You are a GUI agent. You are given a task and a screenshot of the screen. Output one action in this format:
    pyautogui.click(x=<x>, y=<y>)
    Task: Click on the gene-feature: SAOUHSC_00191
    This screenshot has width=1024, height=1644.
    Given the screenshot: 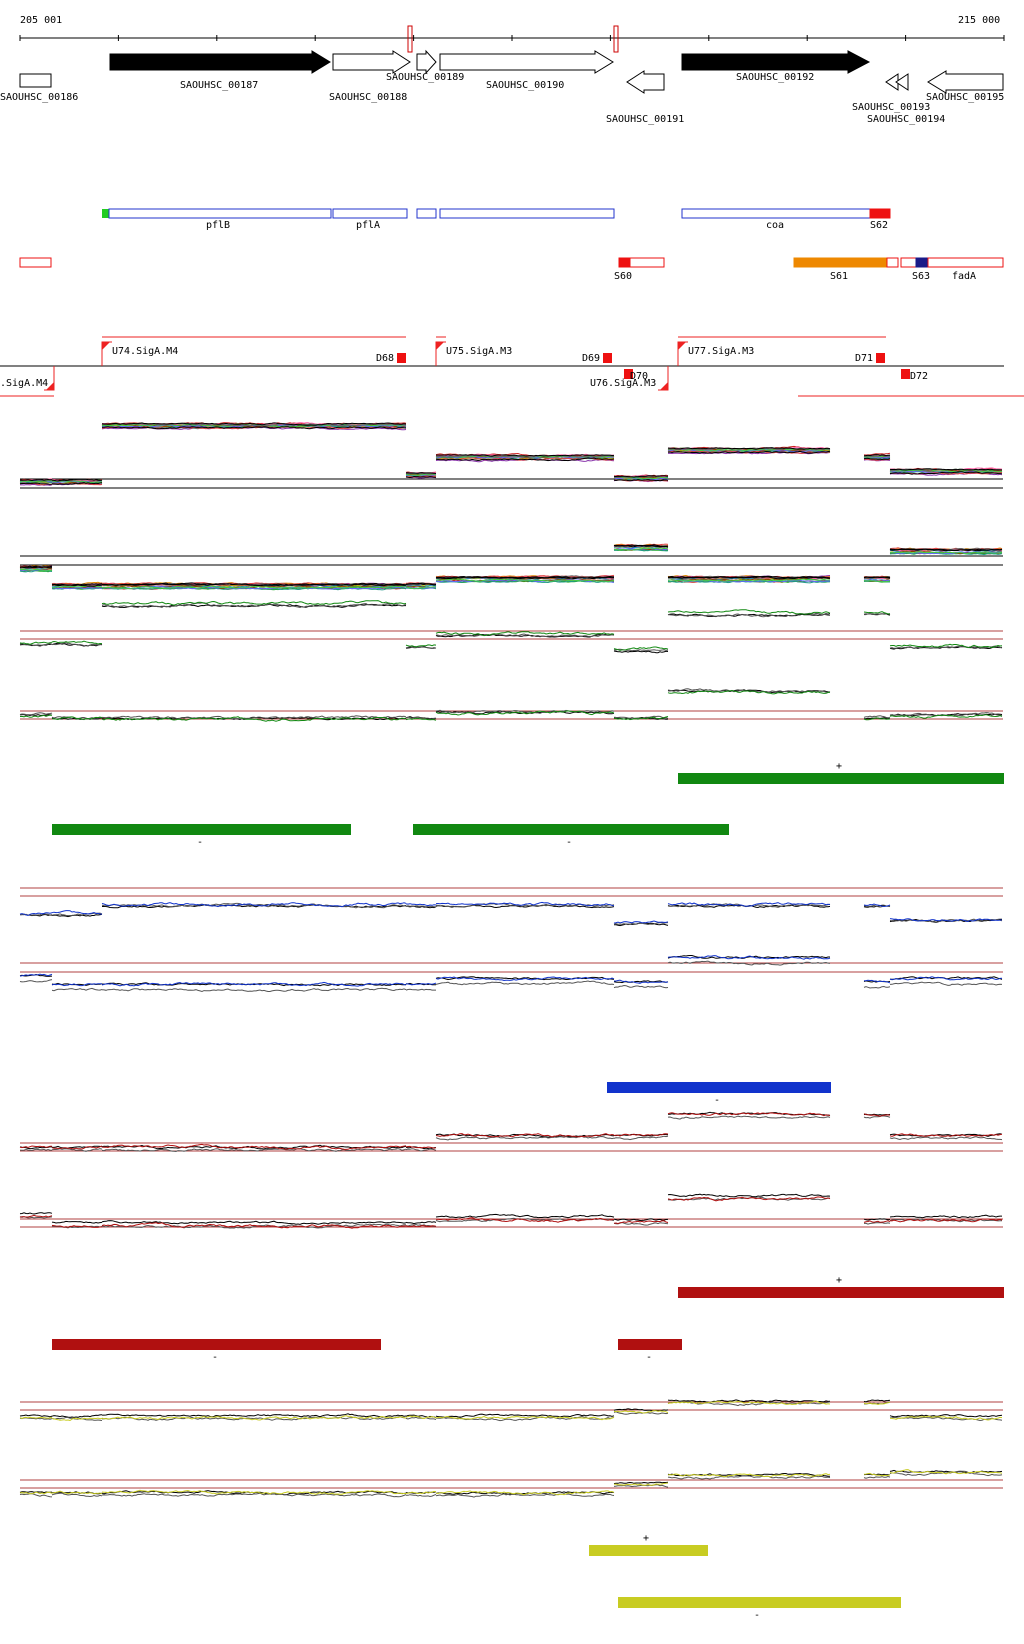 What is the action you would take?
    pyautogui.click(x=645, y=97)
    